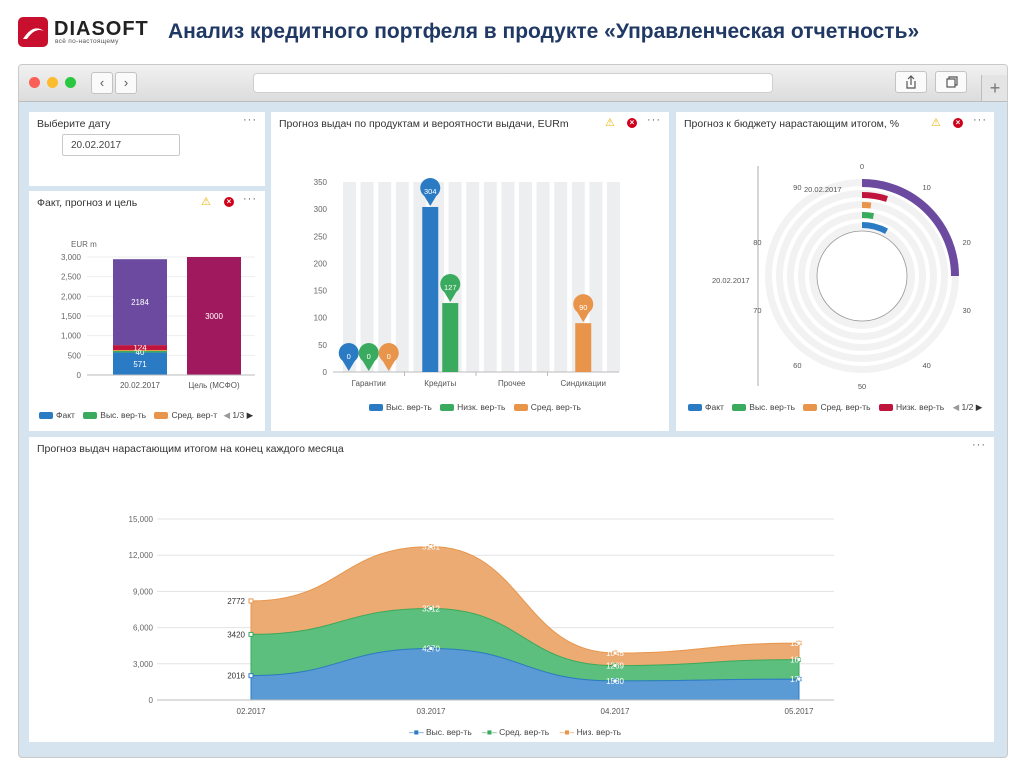 The width and height of the screenshot is (1024, 769). Describe the element at coordinates (71, 296) in the screenshot. I see `y-tick-label: 2,000` at that location.